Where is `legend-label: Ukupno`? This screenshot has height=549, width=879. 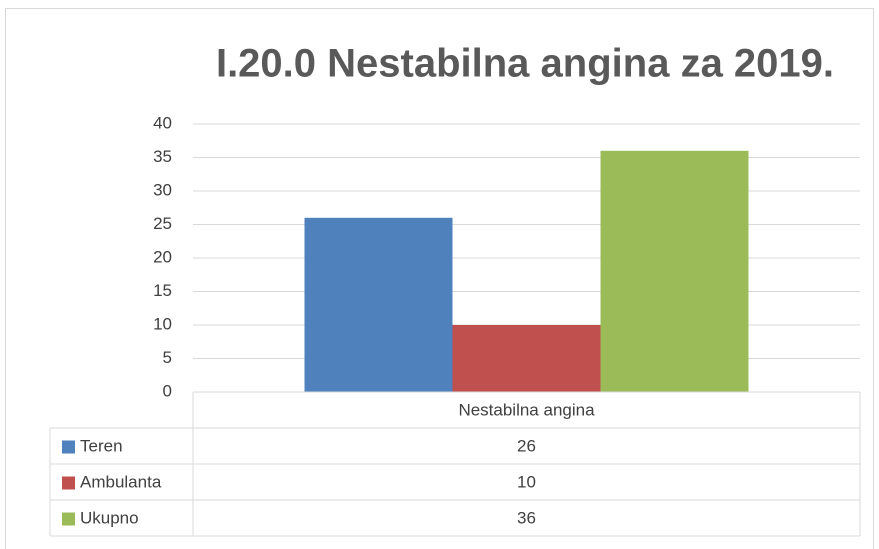
legend-label: Ukupno is located at coordinates (109, 517).